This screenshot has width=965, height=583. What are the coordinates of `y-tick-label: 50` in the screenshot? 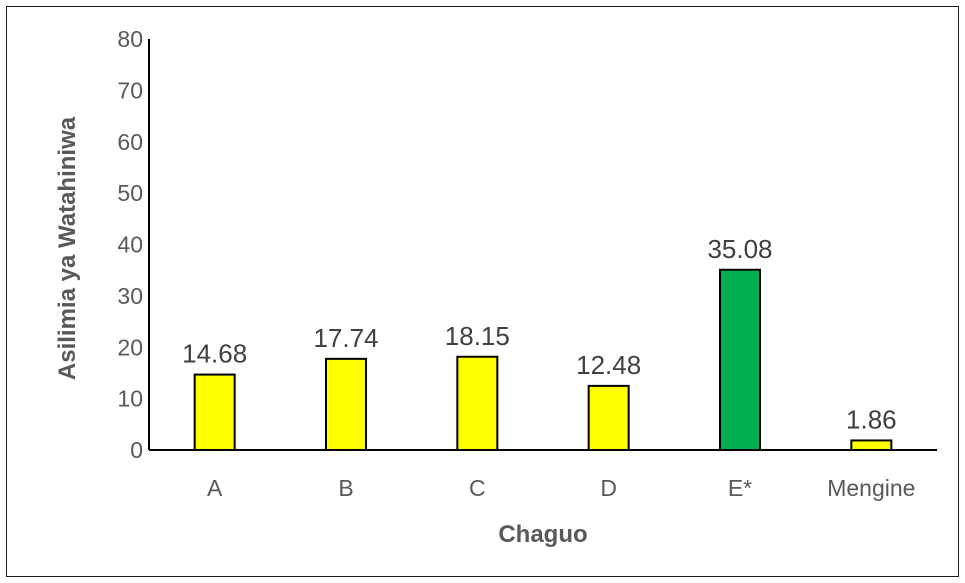 It's located at (130, 193).